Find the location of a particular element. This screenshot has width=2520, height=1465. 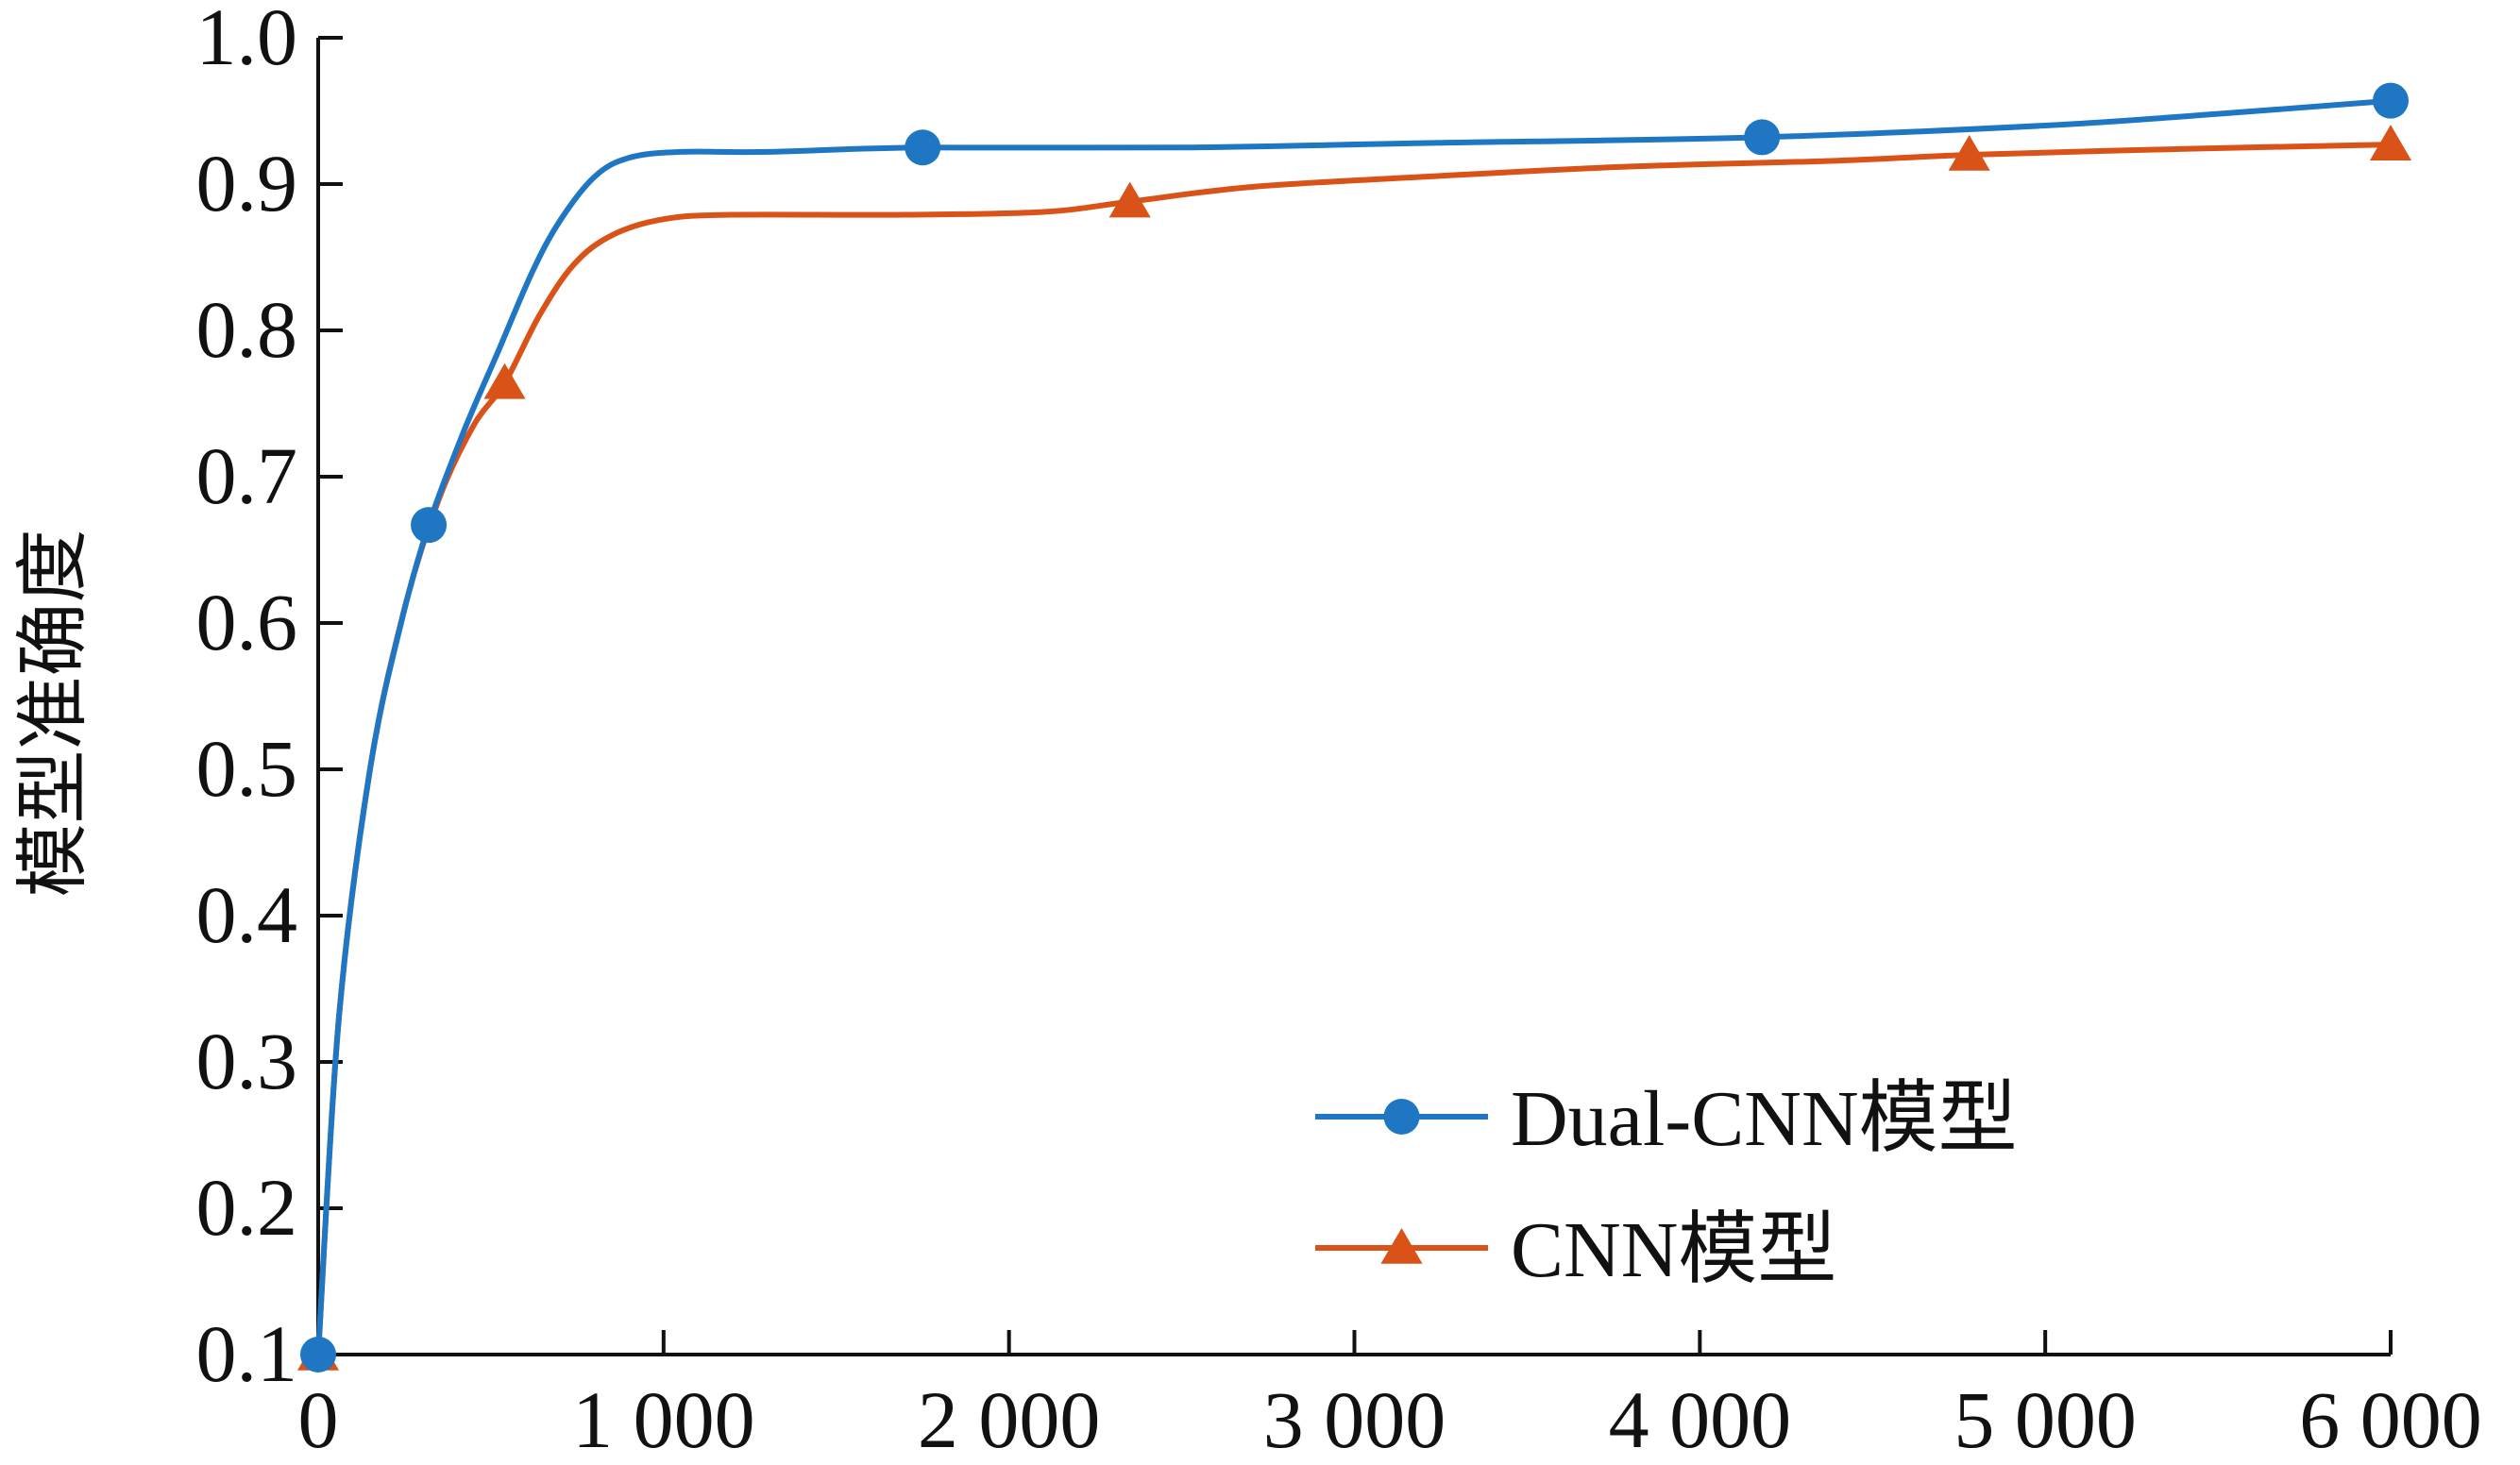

legend-entry-cnn: CNN模型 is located at coordinates (1575, 1250).